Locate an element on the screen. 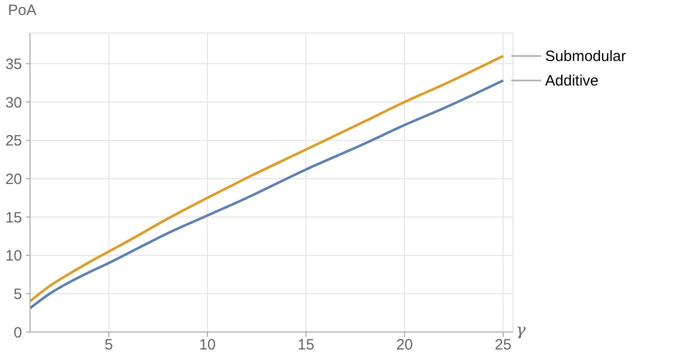 The image size is (675, 361). x-tick-label: 25 is located at coordinates (503, 345).